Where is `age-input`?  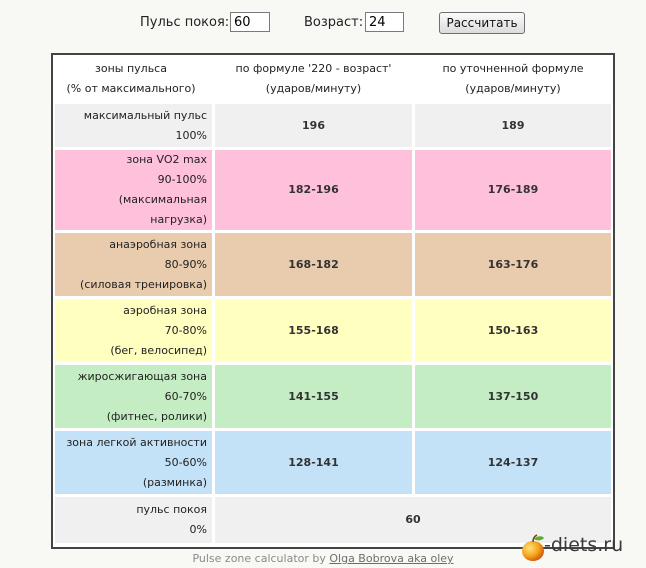
age-input is located at coordinates (384, 22).